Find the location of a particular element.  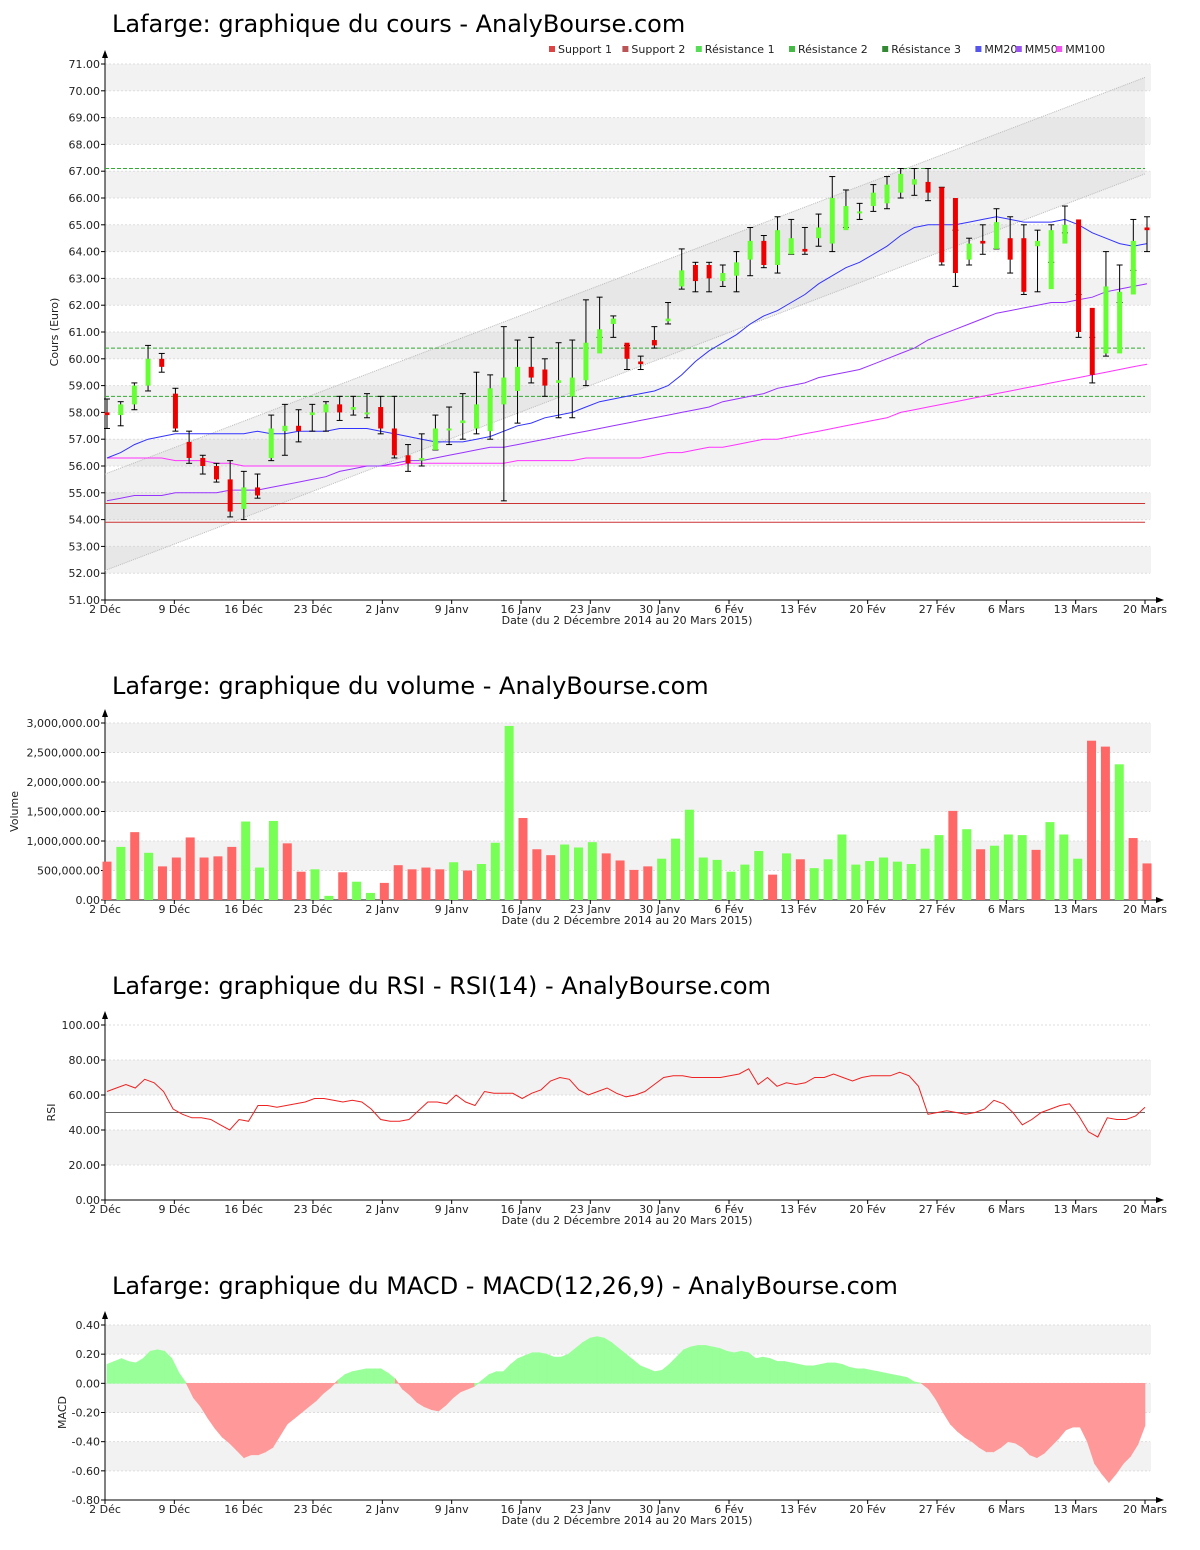

legend-label: Support 2 is located at coordinates (658, 49).